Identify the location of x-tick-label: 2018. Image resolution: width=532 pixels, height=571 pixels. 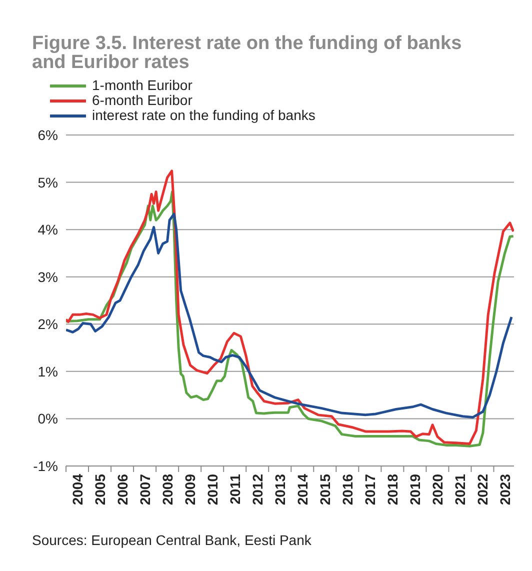
(392, 490).